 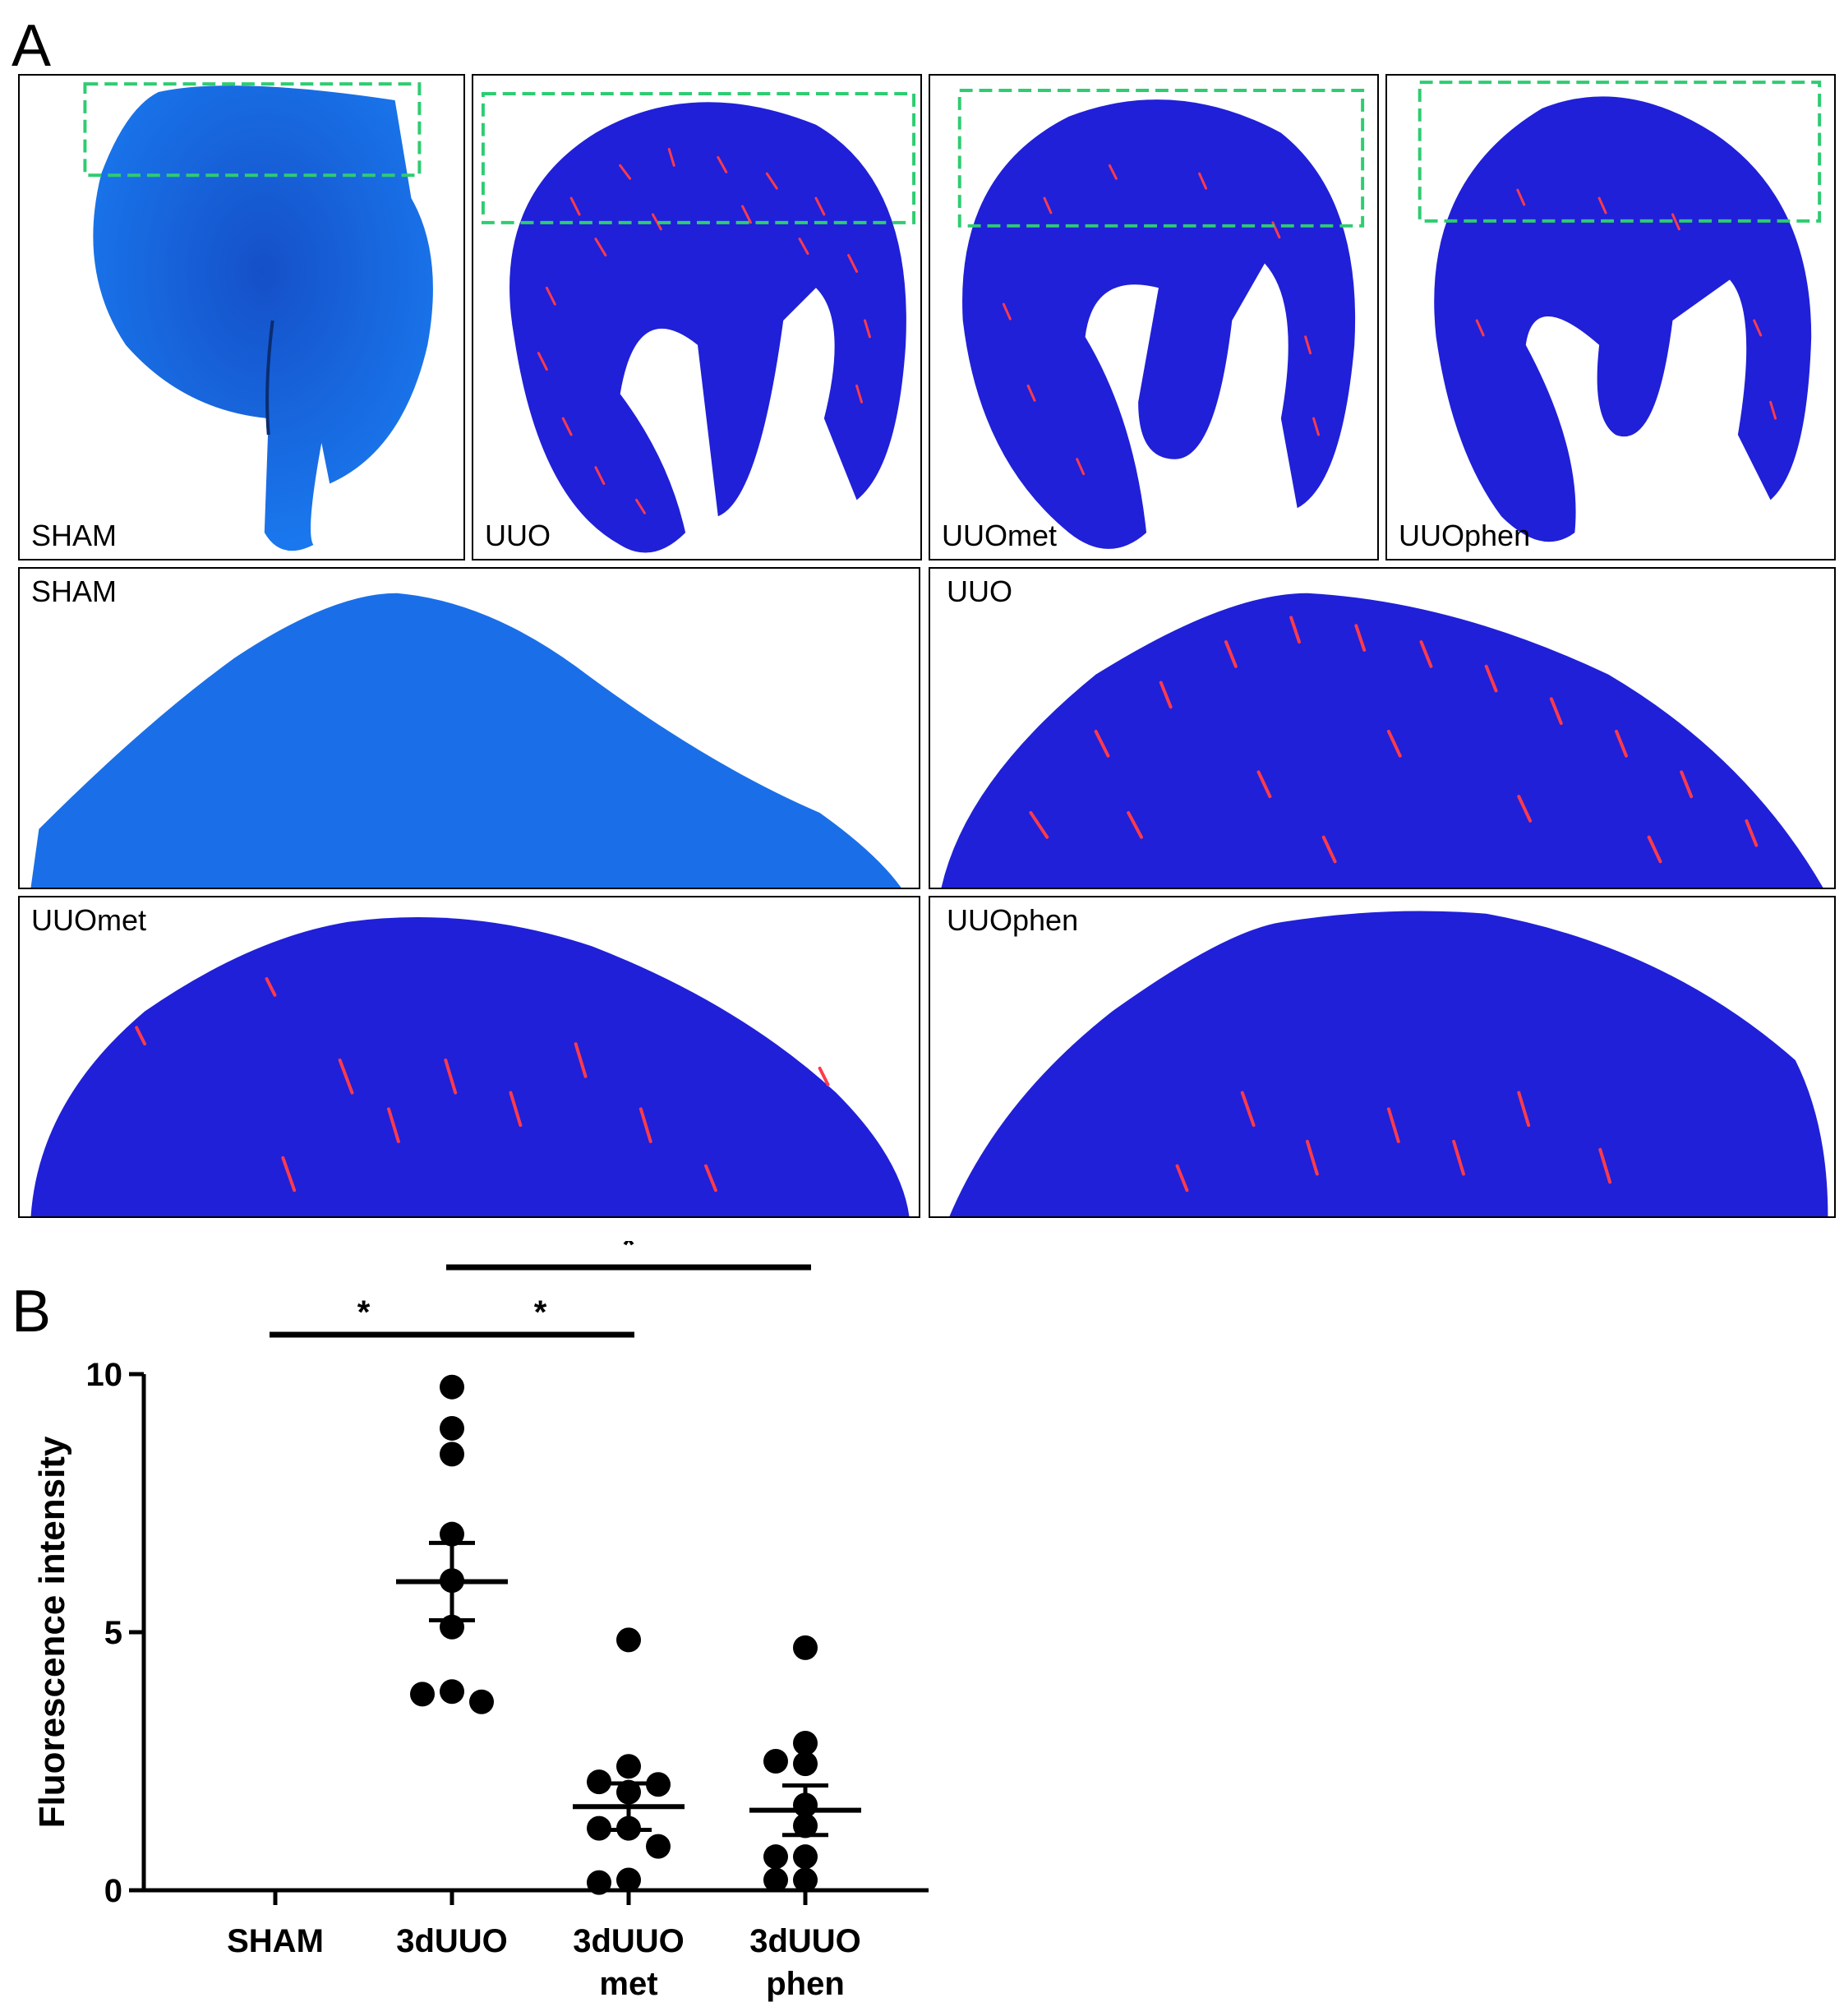 I want to click on signal-marks-zoom-uuomet, so click(x=482, y=1085).